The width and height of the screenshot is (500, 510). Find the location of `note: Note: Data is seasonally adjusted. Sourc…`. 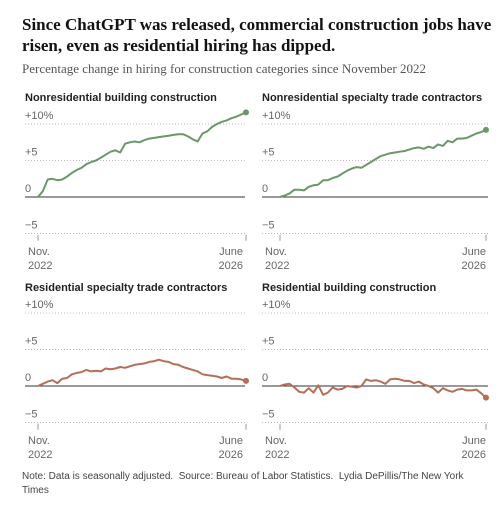

note: Note: Data is seasonally adjusted. Sourc… is located at coordinates (244, 483).